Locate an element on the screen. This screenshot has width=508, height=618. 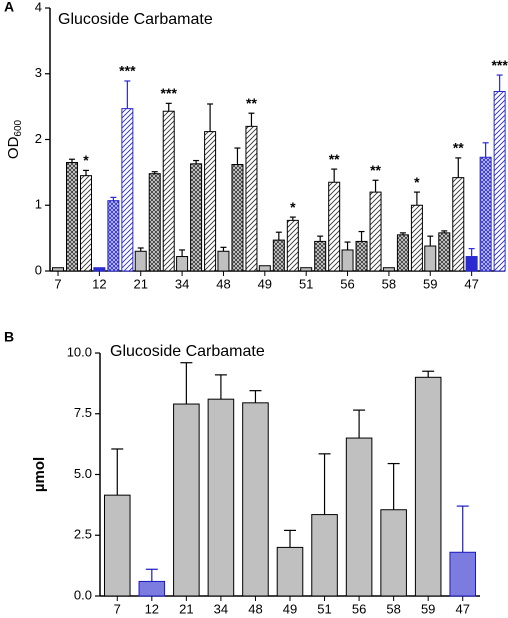
y-tick-label: 0 is located at coordinates (38, 269).